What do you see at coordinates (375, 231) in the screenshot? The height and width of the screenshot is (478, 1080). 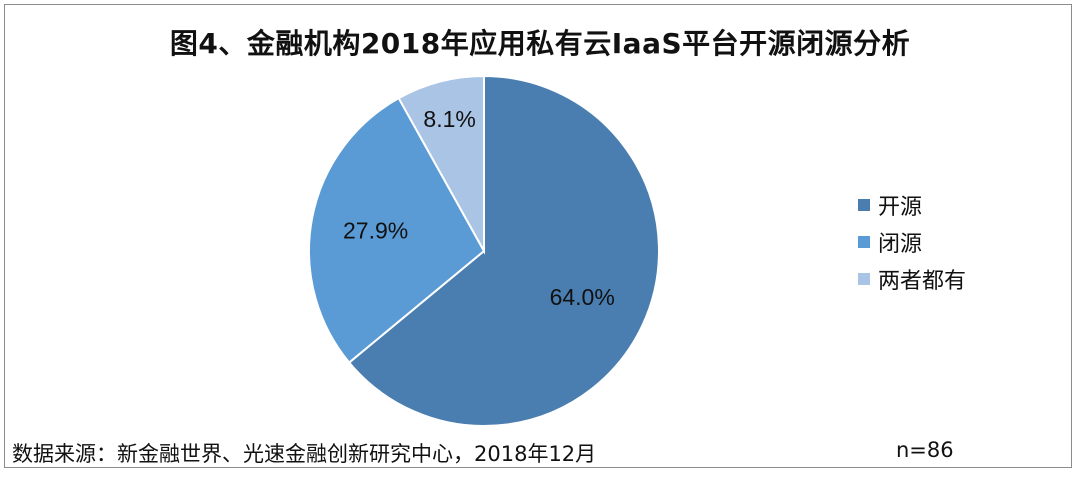 I see `pie-data-label-1: 27.9%` at bounding box center [375, 231].